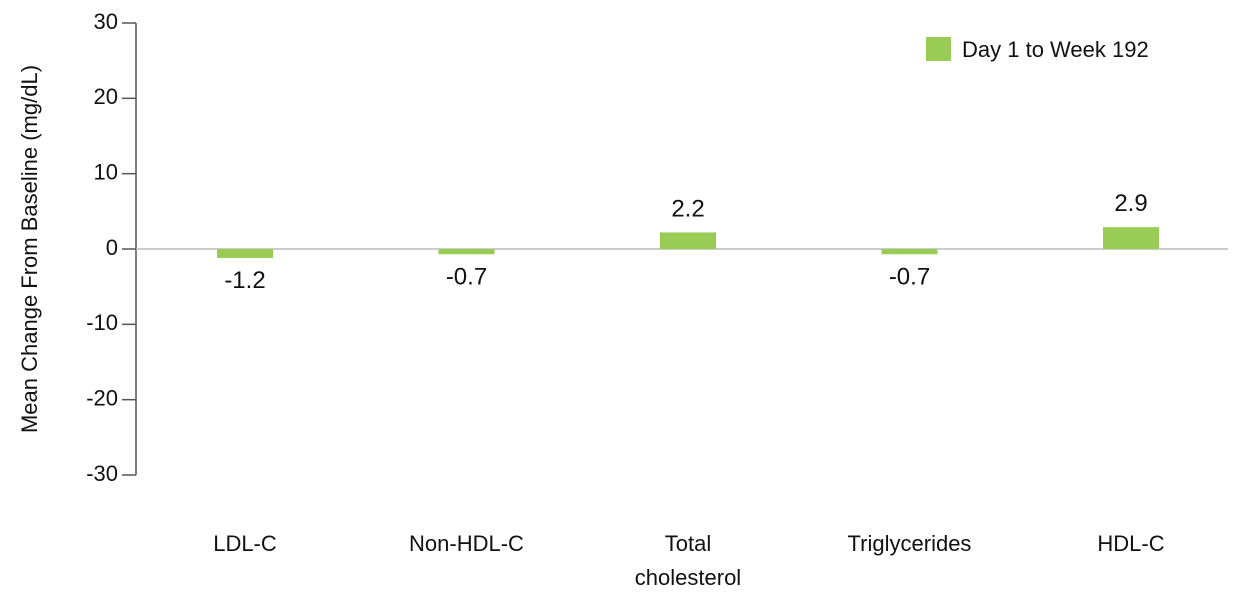 The height and width of the screenshot is (608, 1251). I want to click on y-tick-label: 30, so click(106, 21).